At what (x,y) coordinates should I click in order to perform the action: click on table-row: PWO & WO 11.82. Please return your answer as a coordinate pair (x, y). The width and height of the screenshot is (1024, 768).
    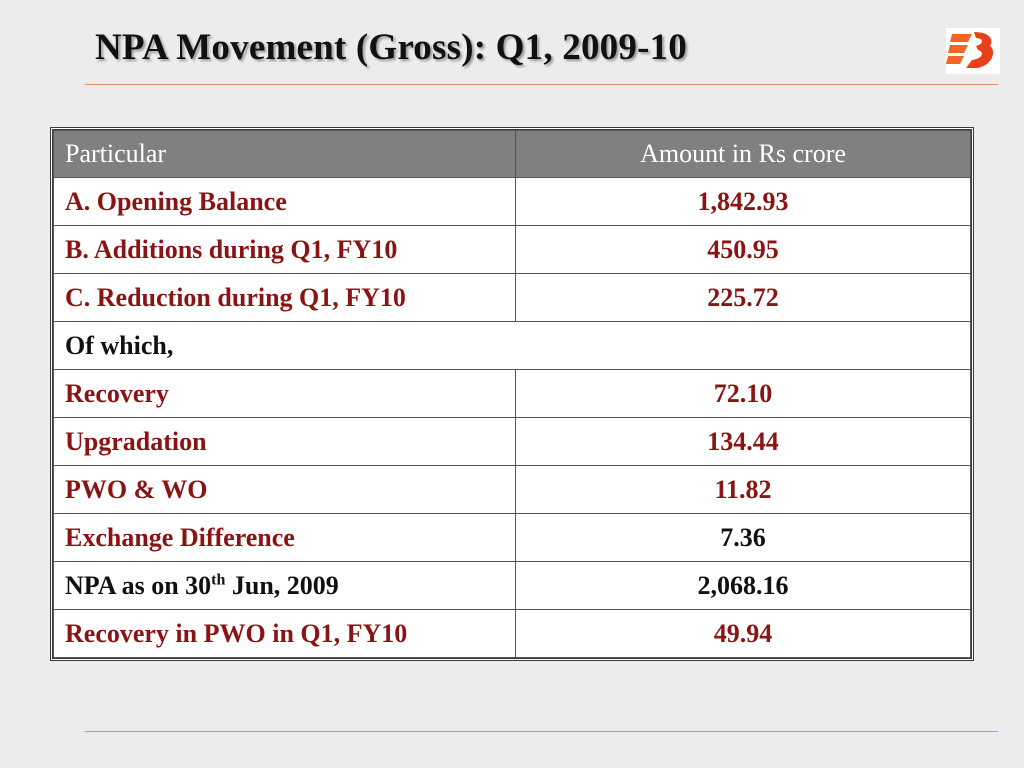
    Looking at the image, I should click on (512, 489).